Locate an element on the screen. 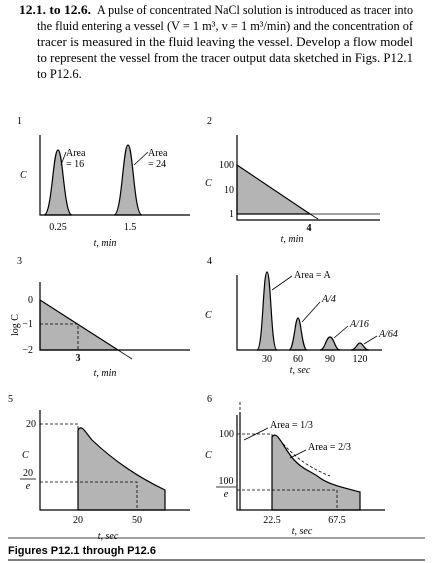  dashed-curve is located at coordinates (305, 458).